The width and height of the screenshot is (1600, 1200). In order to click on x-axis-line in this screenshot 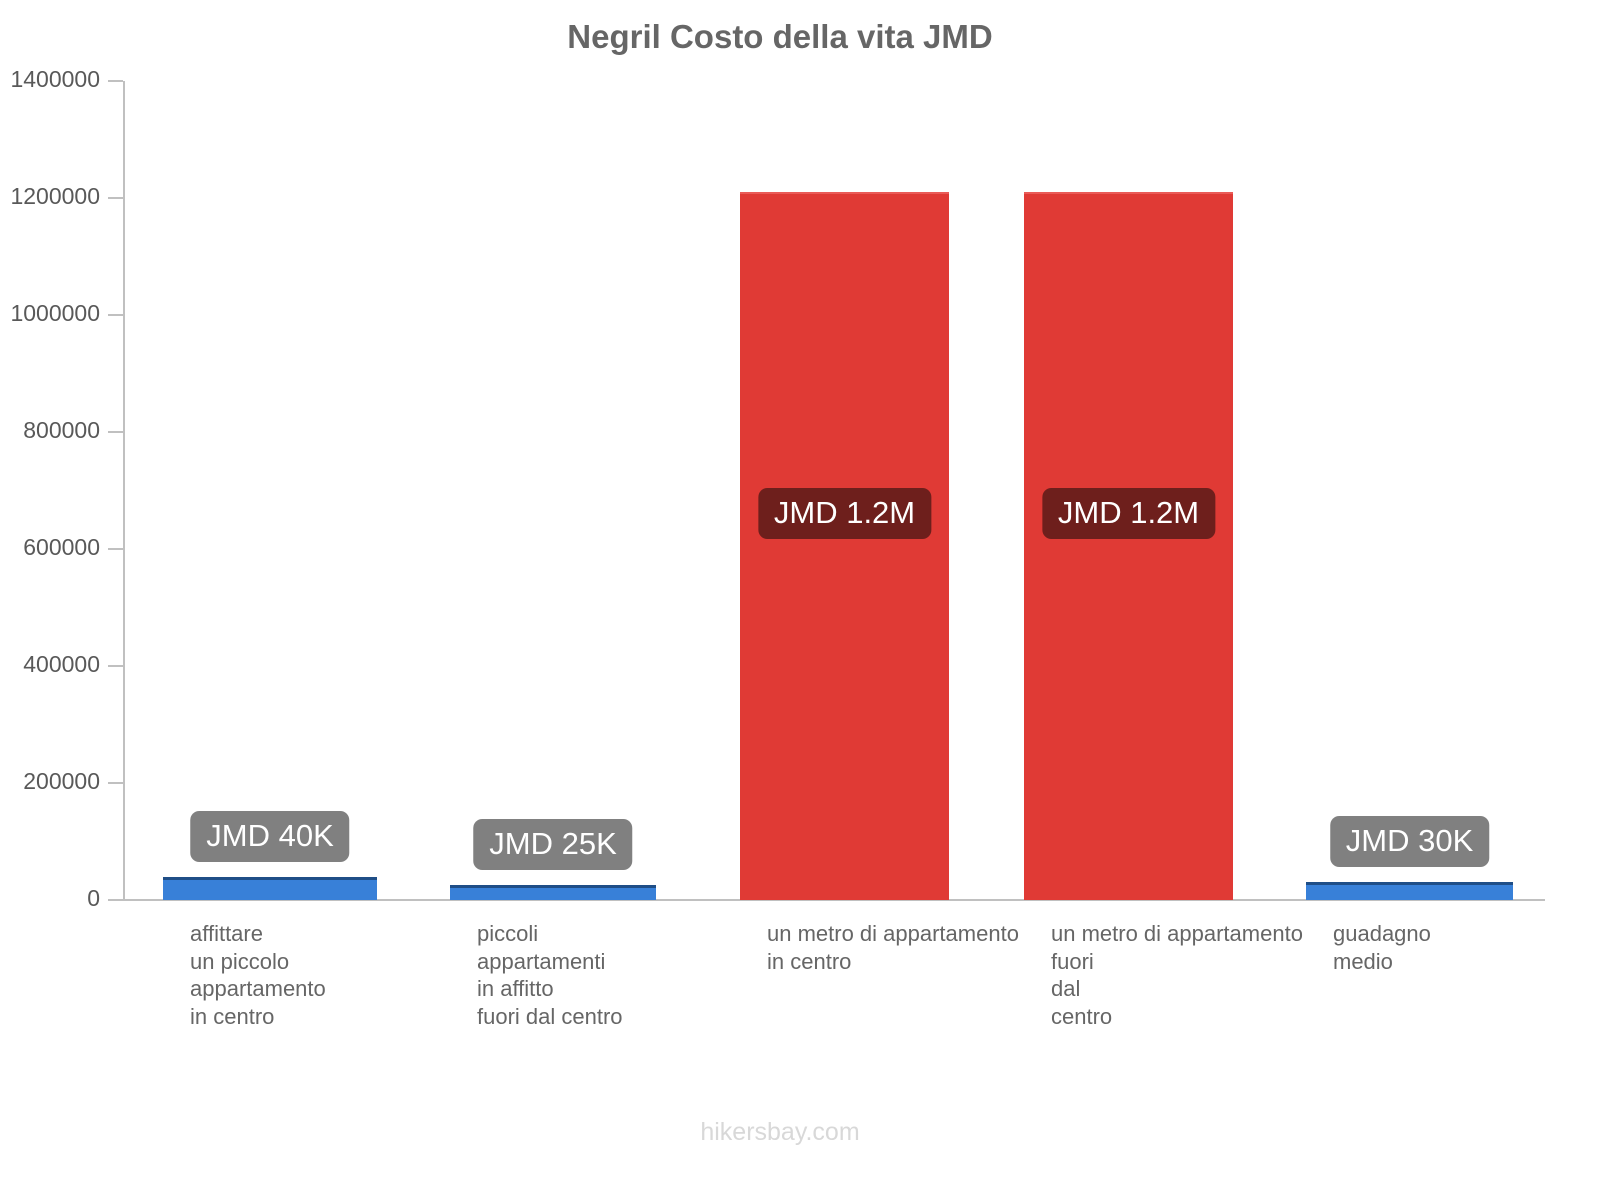, I will do `click(826, 900)`.